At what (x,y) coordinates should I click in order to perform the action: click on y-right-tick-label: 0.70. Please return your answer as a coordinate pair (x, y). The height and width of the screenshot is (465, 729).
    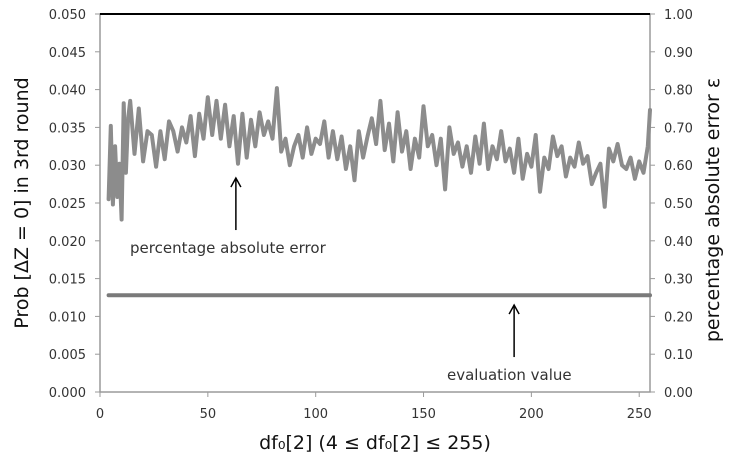
    Looking at the image, I should click on (678, 128).